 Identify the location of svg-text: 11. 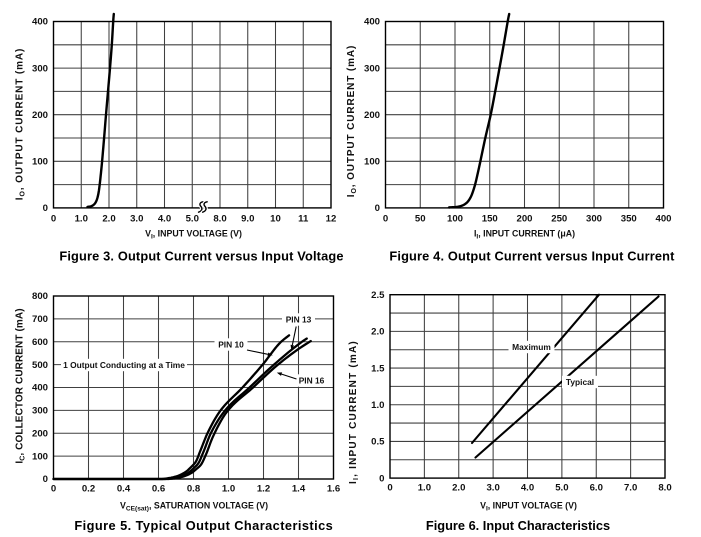
(303, 219).